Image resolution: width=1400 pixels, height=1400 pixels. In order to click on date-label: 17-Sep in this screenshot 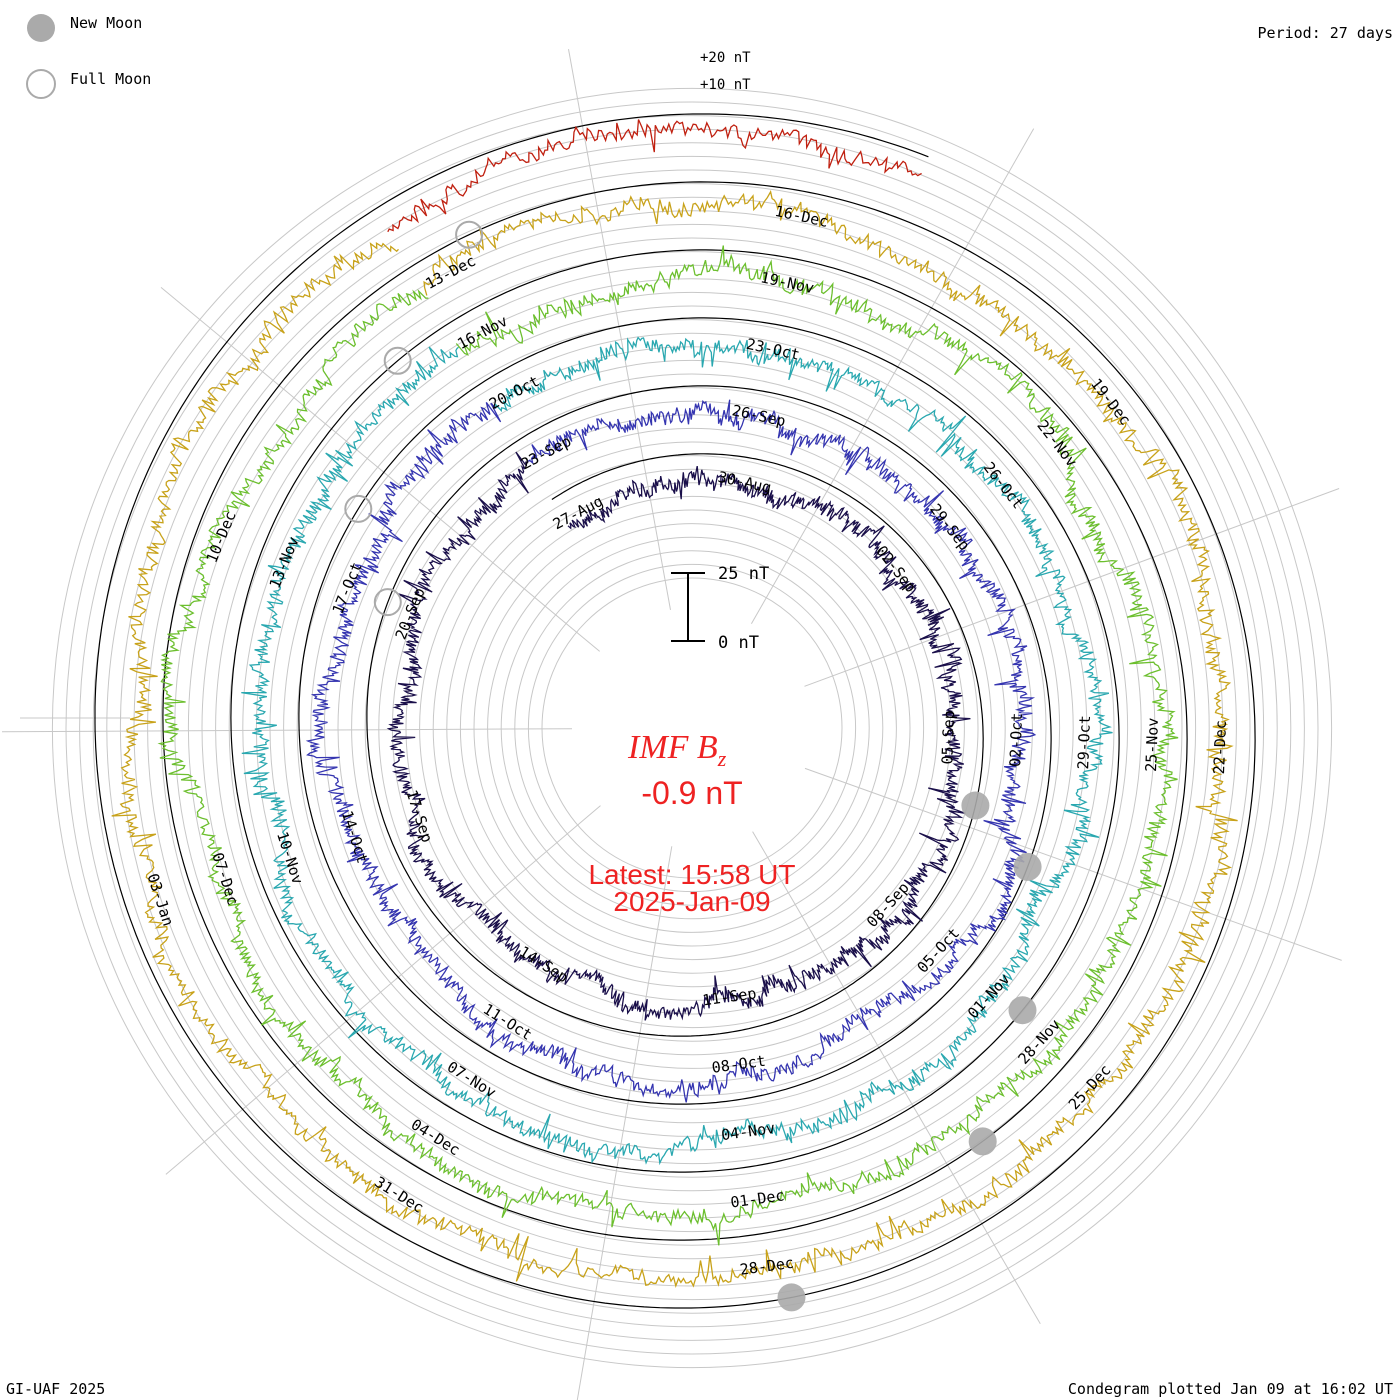, I will do `click(419, 816)`.